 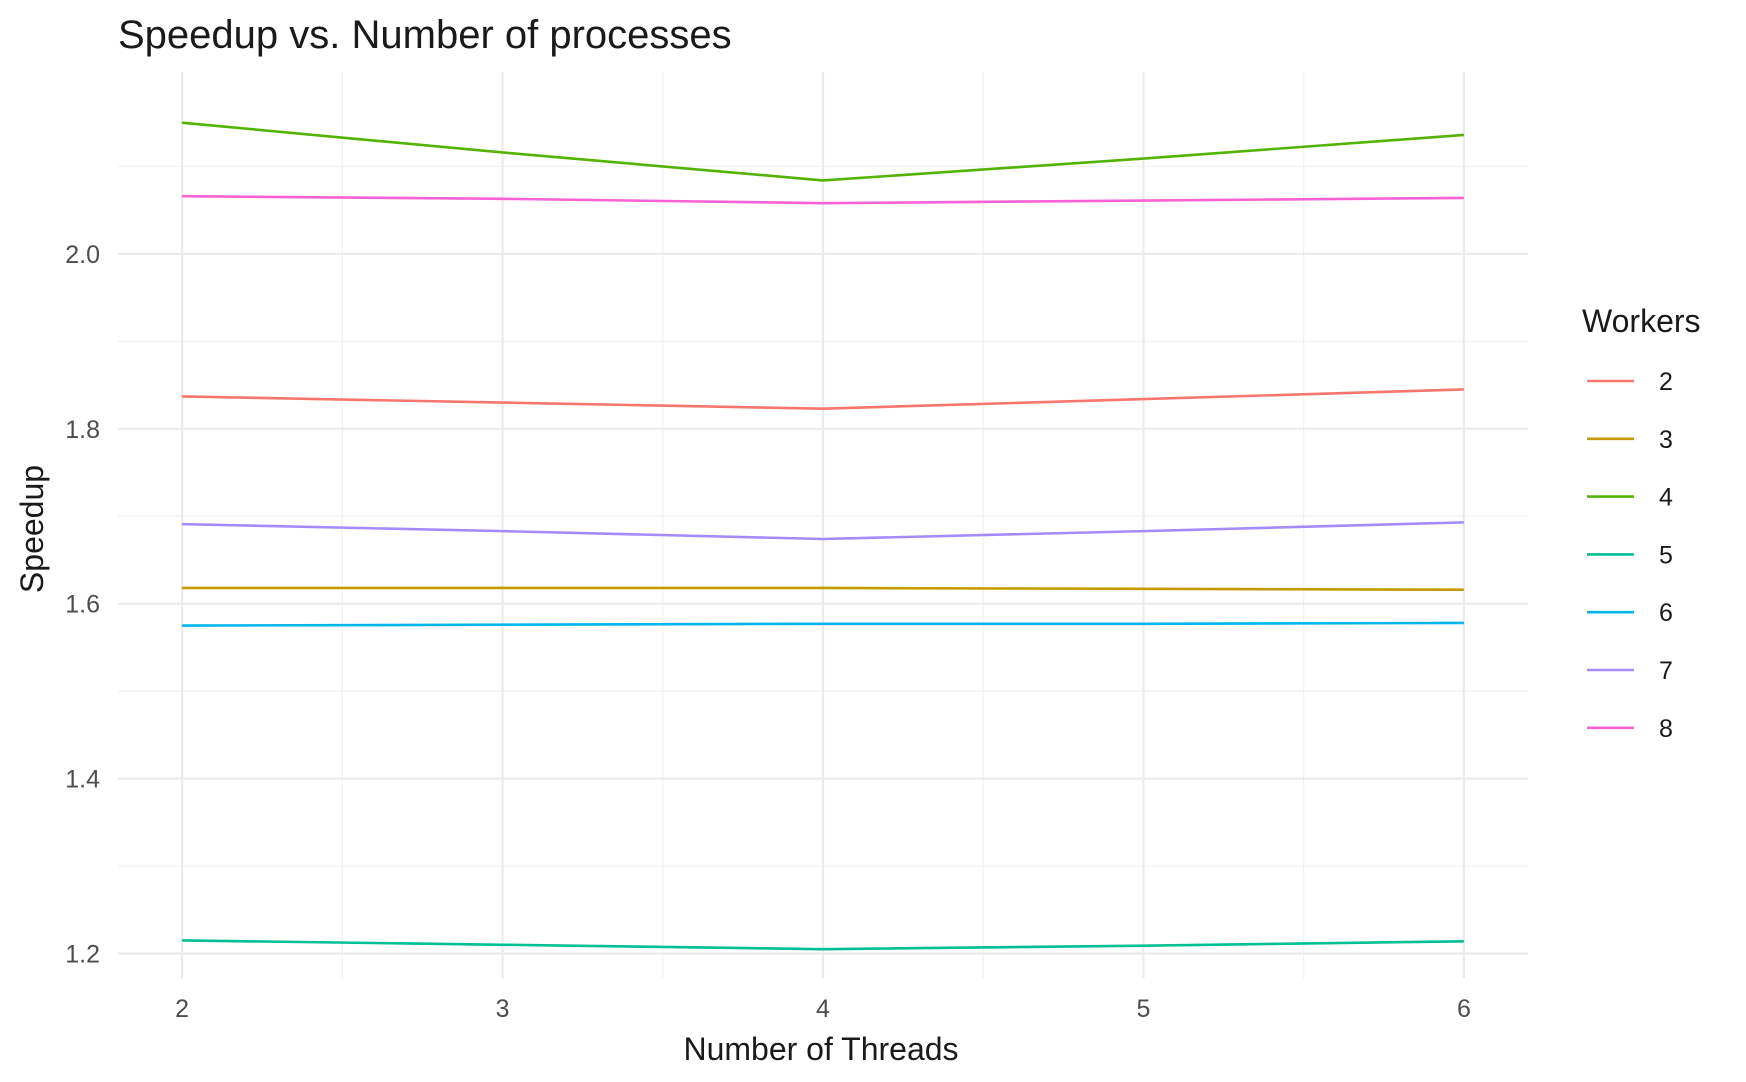 I want to click on legend-item-workers-3: 3, so click(x=1630, y=440).